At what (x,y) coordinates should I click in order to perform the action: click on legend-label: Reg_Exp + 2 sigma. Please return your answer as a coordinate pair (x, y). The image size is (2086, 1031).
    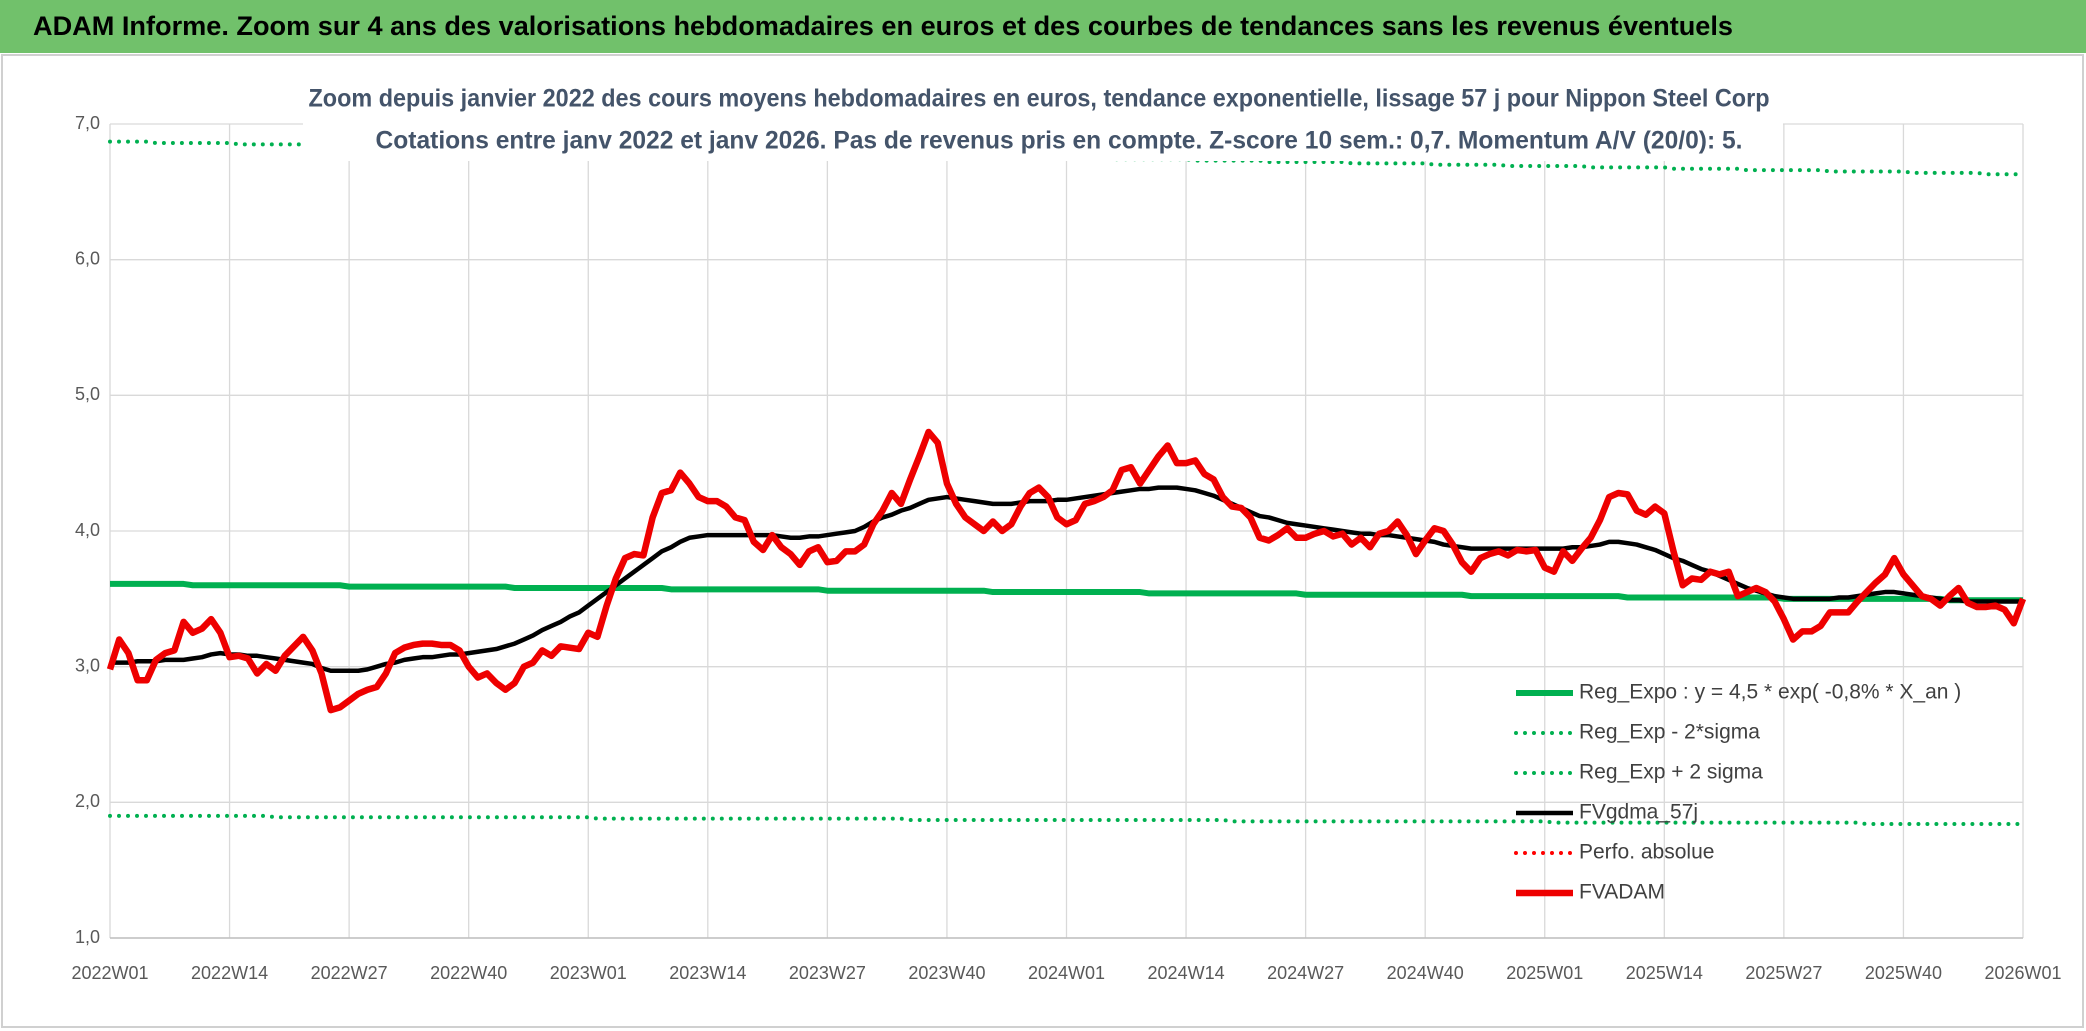
    Looking at the image, I should click on (1671, 772).